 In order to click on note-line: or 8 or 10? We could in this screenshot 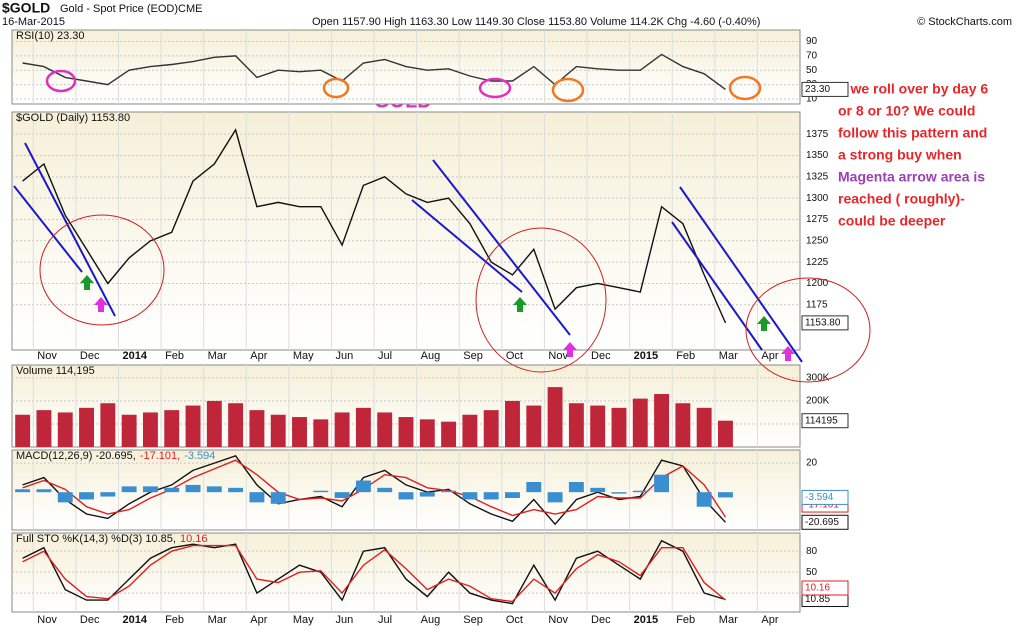, I will do `click(906, 111)`.